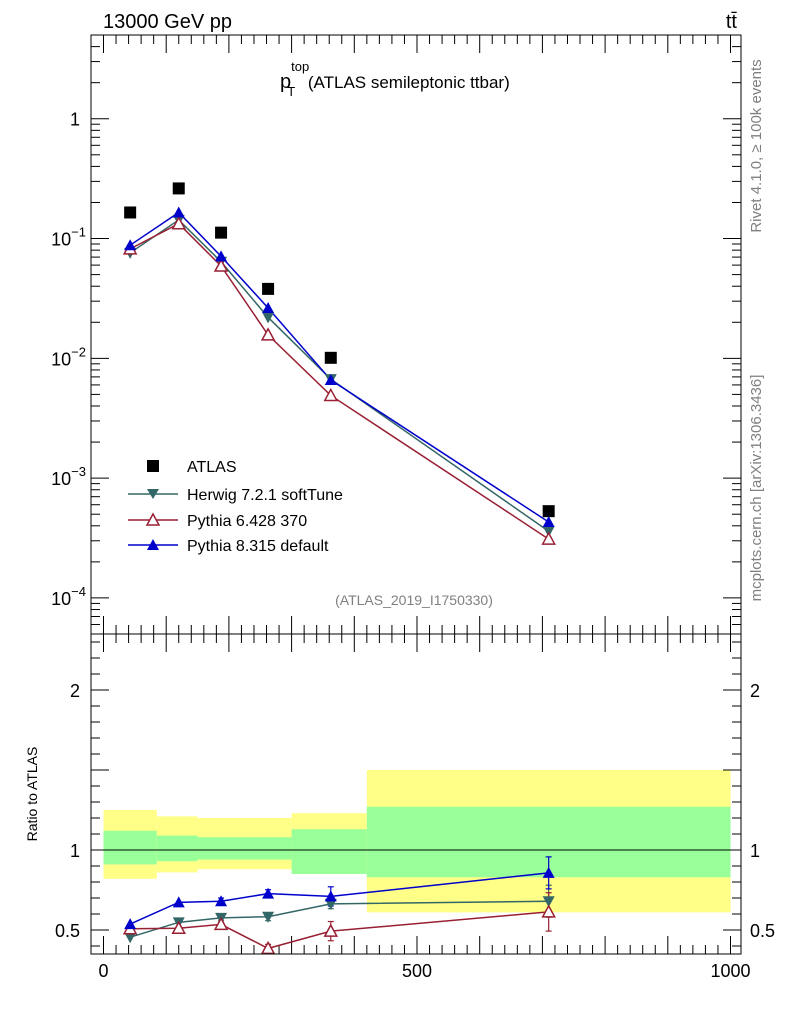  I want to click on main-ytick-label: 10⁻², so click(68, 356).